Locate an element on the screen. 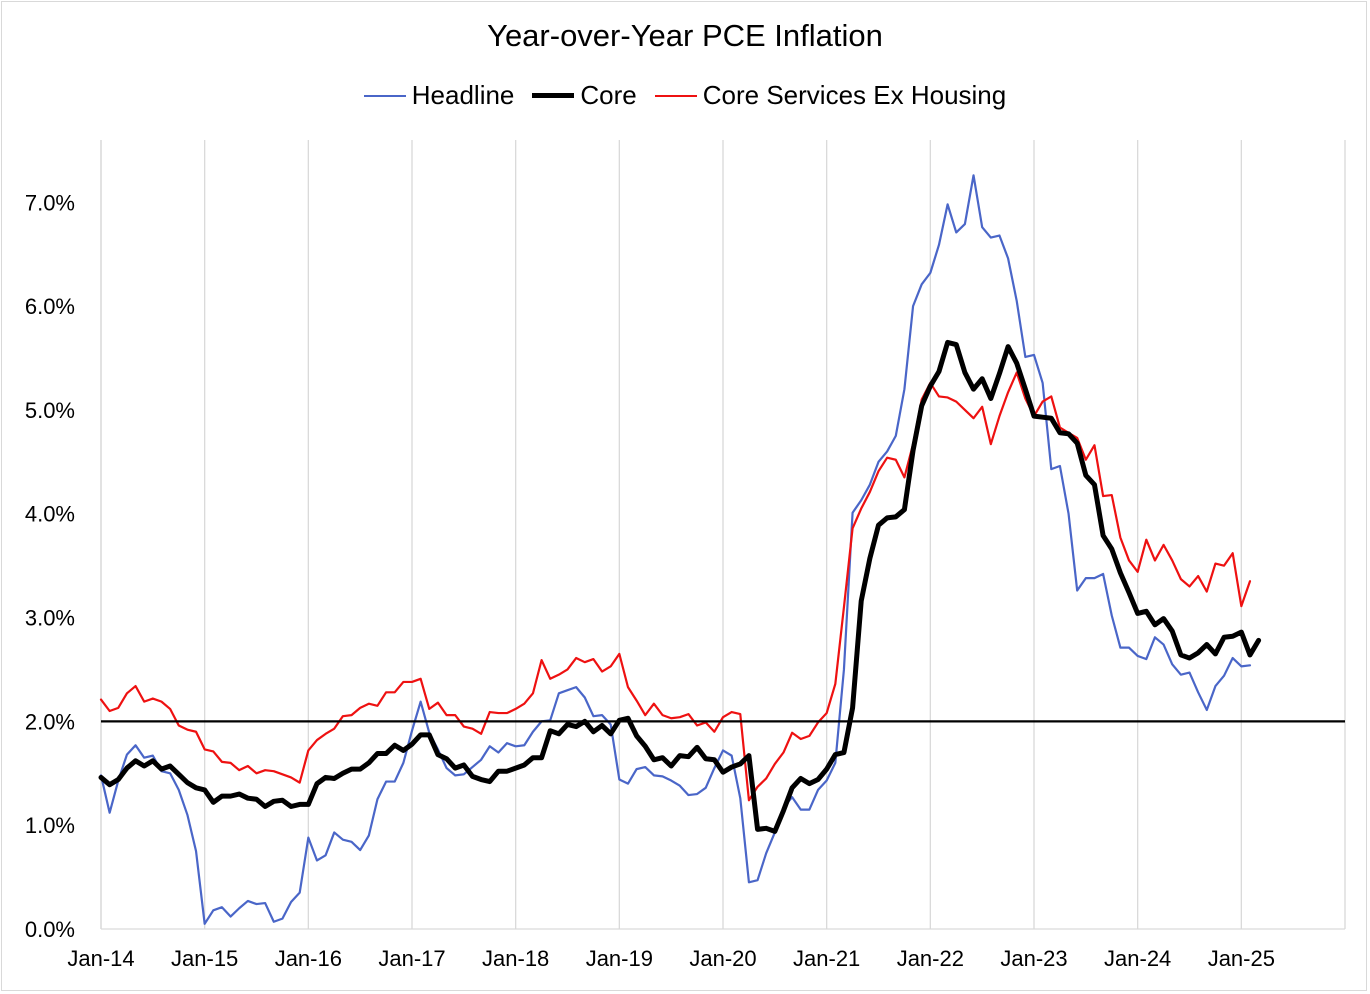 The image size is (1370, 994). legend-item-core: Core is located at coordinates (584, 95).